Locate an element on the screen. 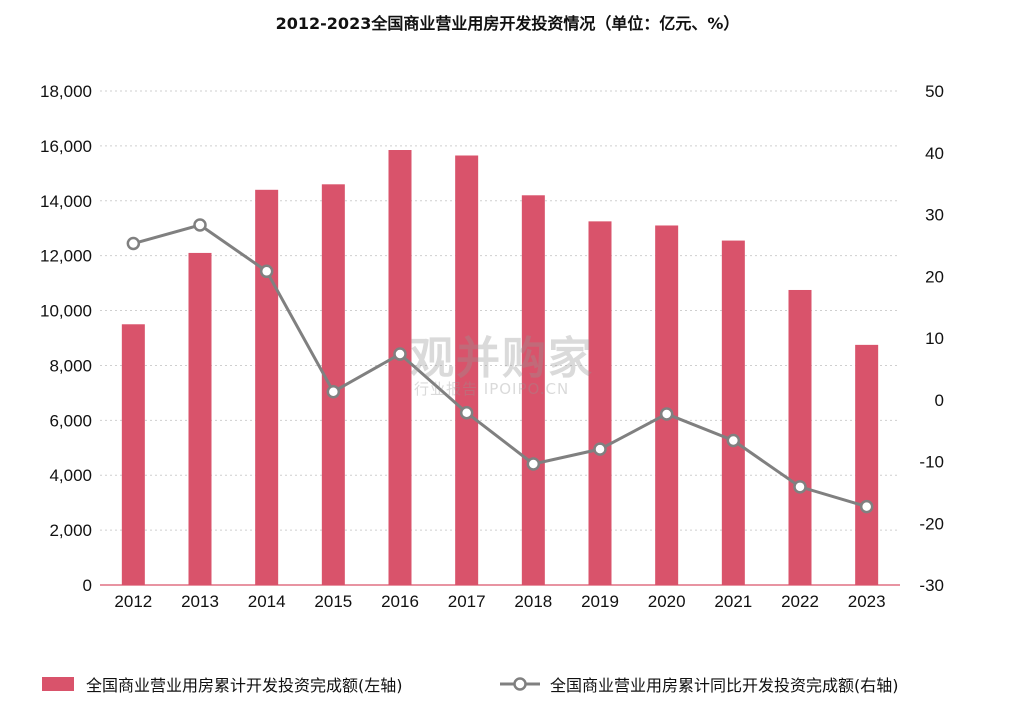  chart-title: 2012-2023全国商业营业用房开发投资情况（单位：亿元、%） is located at coordinates (507, 23).